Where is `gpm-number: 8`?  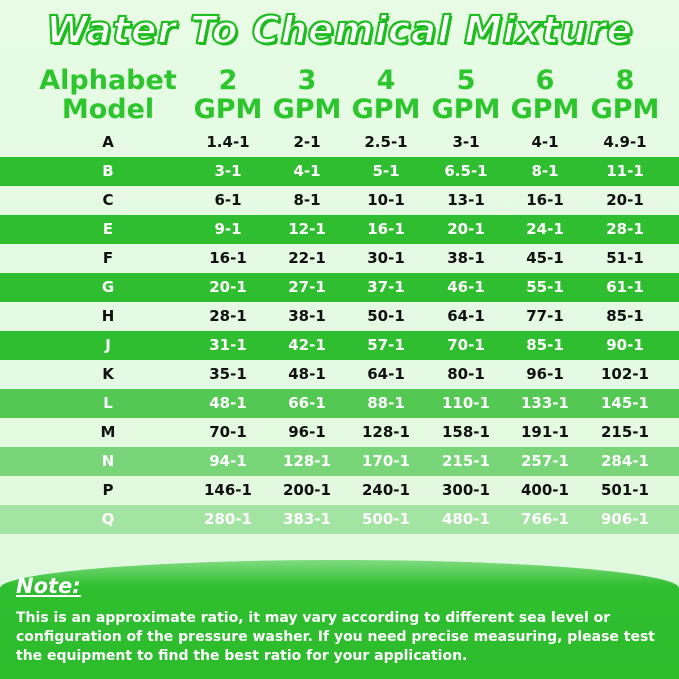 gpm-number: 8 is located at coordinates (625, 80).